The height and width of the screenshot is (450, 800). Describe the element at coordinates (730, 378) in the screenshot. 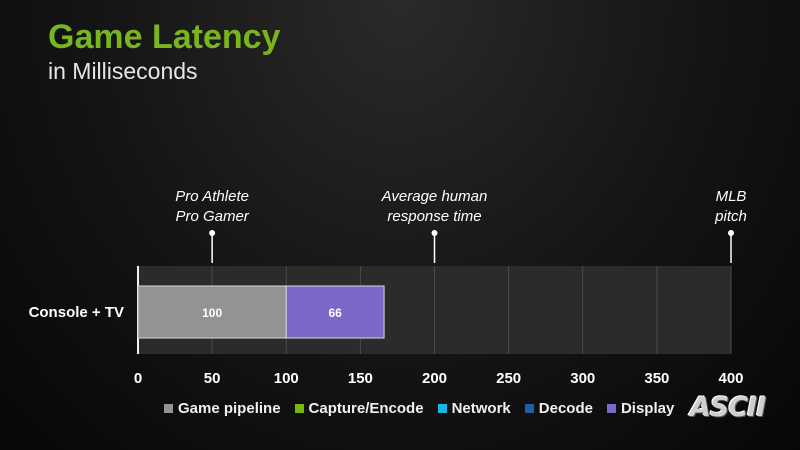

I see `x-tick-label-400: 400` at that location.